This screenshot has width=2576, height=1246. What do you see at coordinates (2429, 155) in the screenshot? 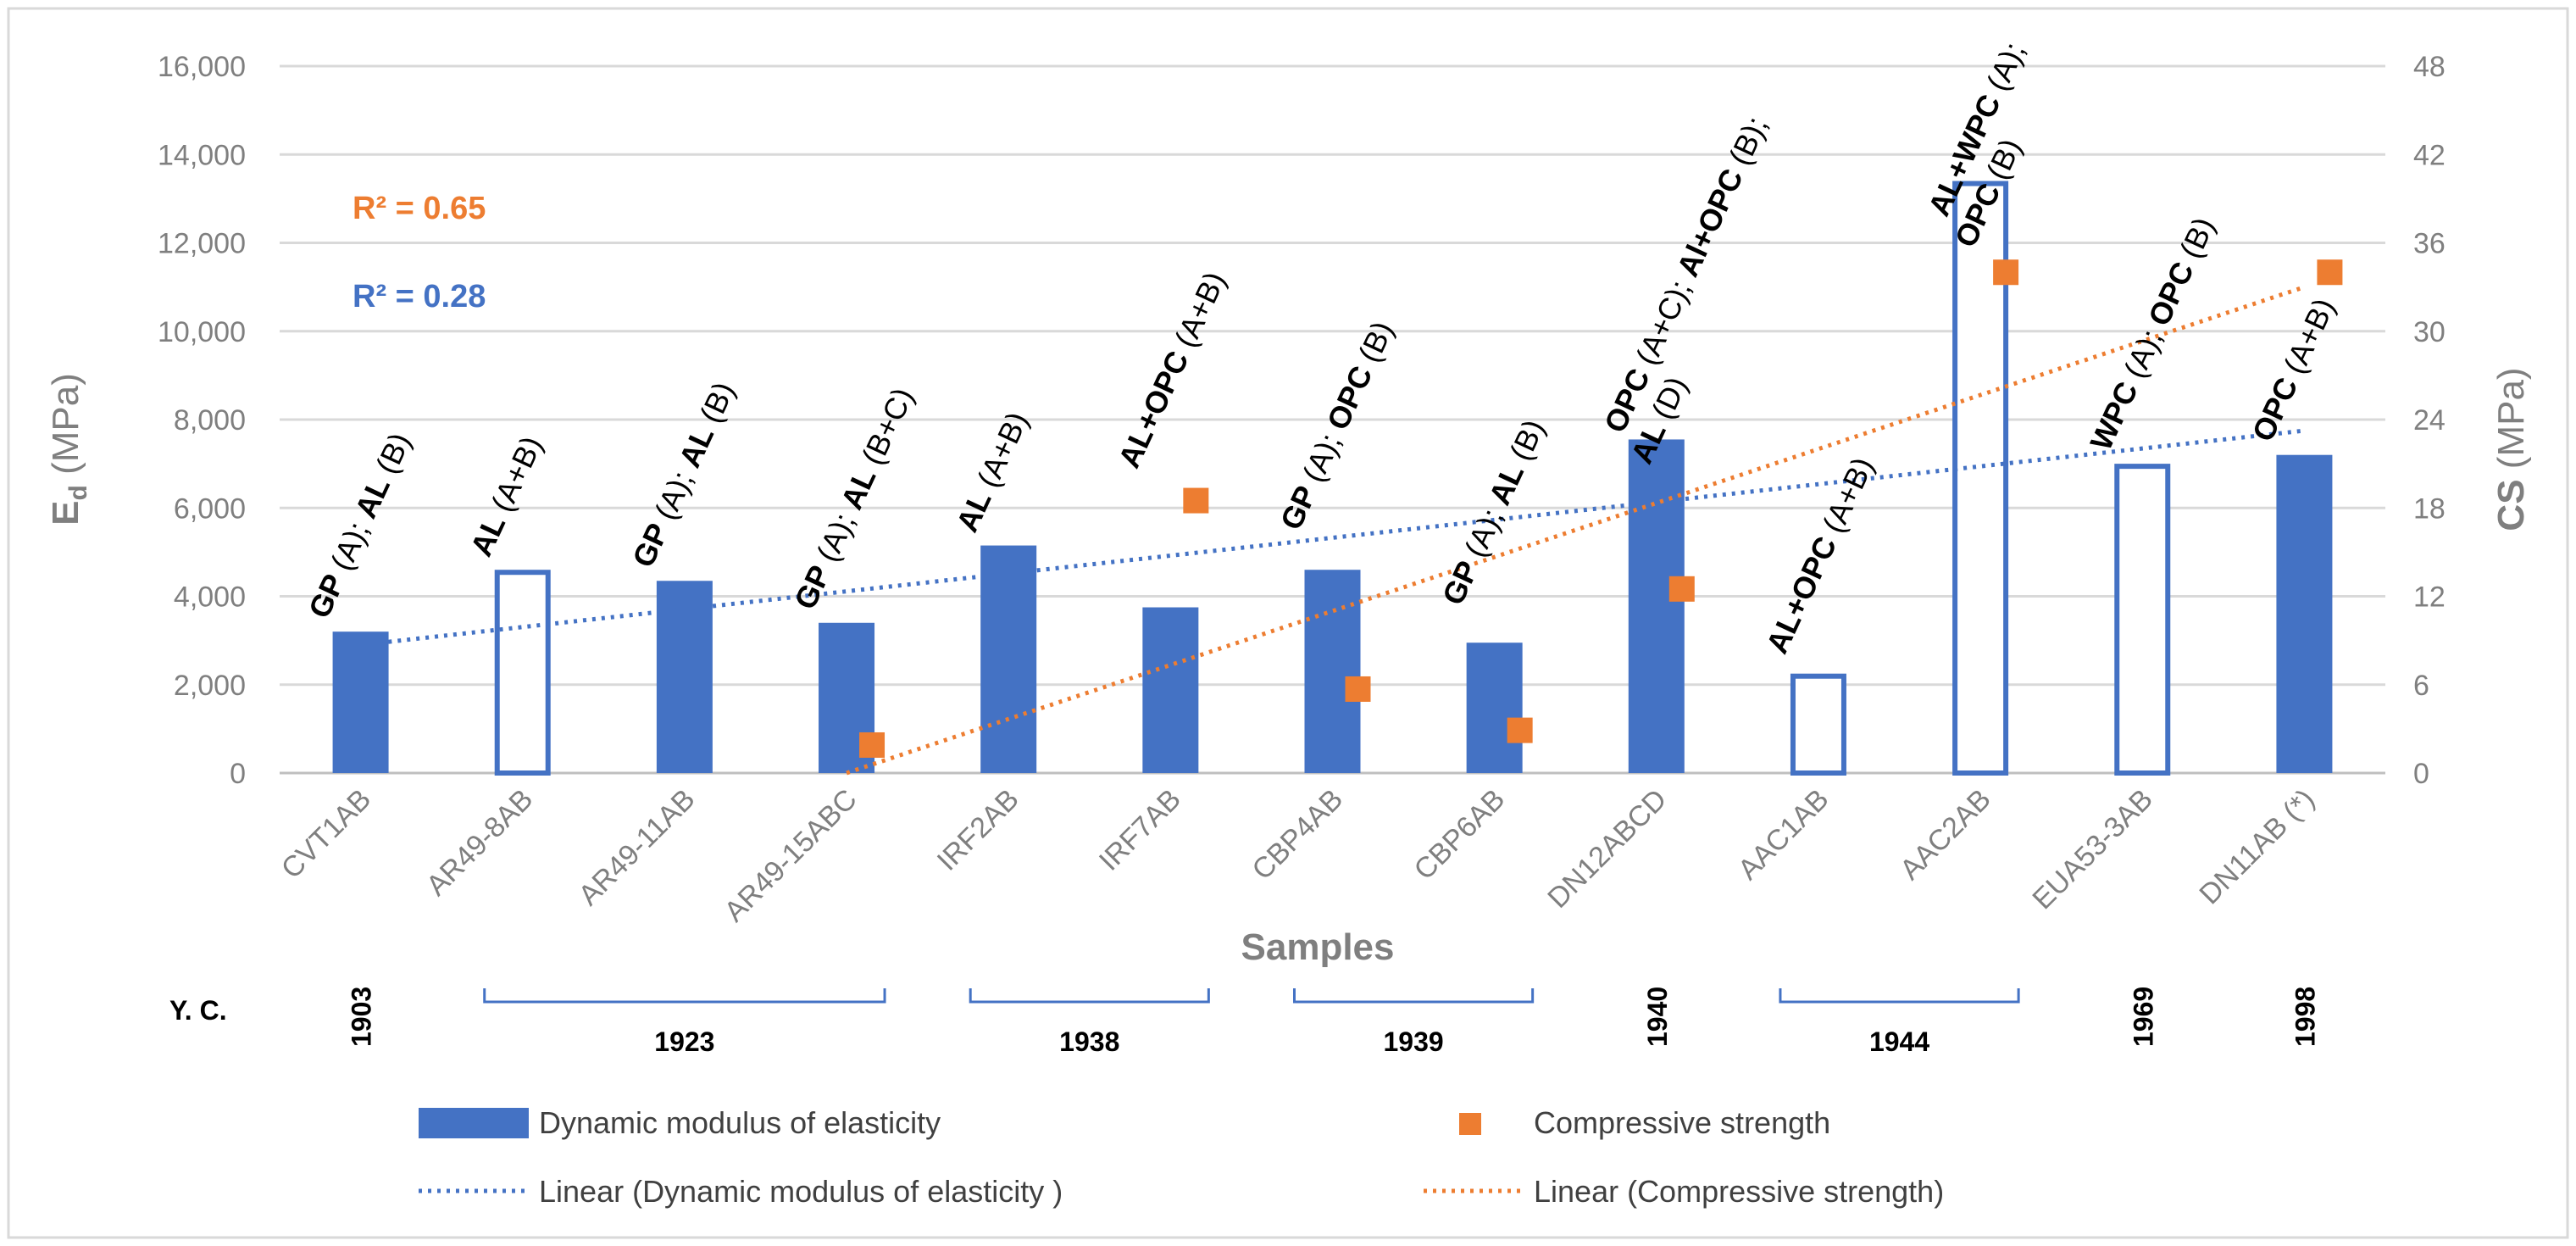
I see `y-right-tick-label: 42` at bounding box center [2429, 155].